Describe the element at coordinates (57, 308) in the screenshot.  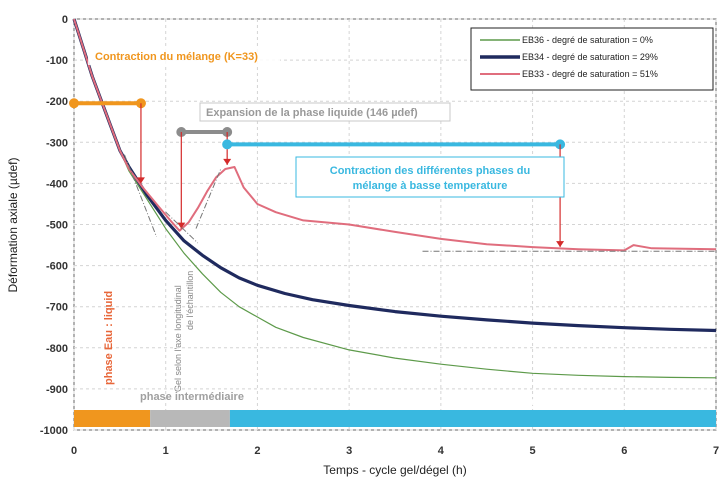
I see `y-tick-label: -700` at that location.